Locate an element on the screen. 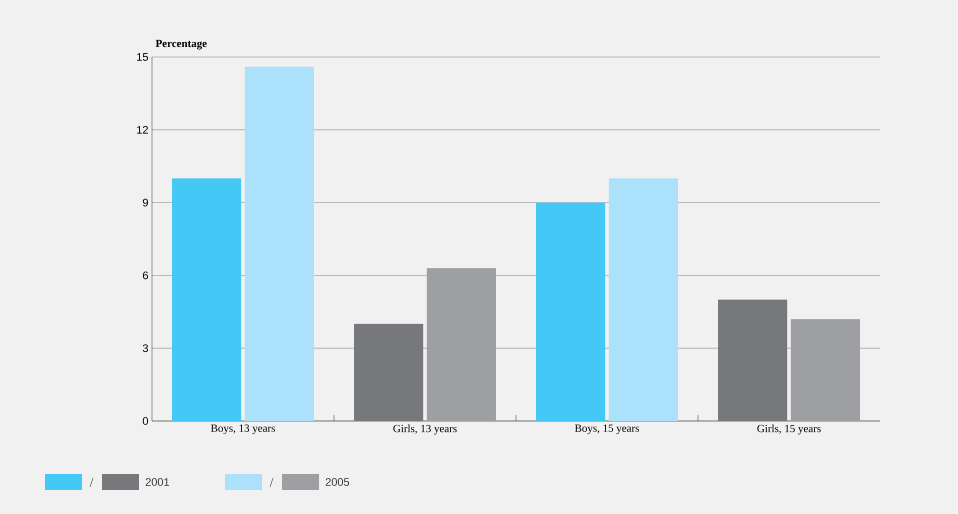 The image size is (958, 514). y-tick-label: 0 is located at coordinates (145, 421).